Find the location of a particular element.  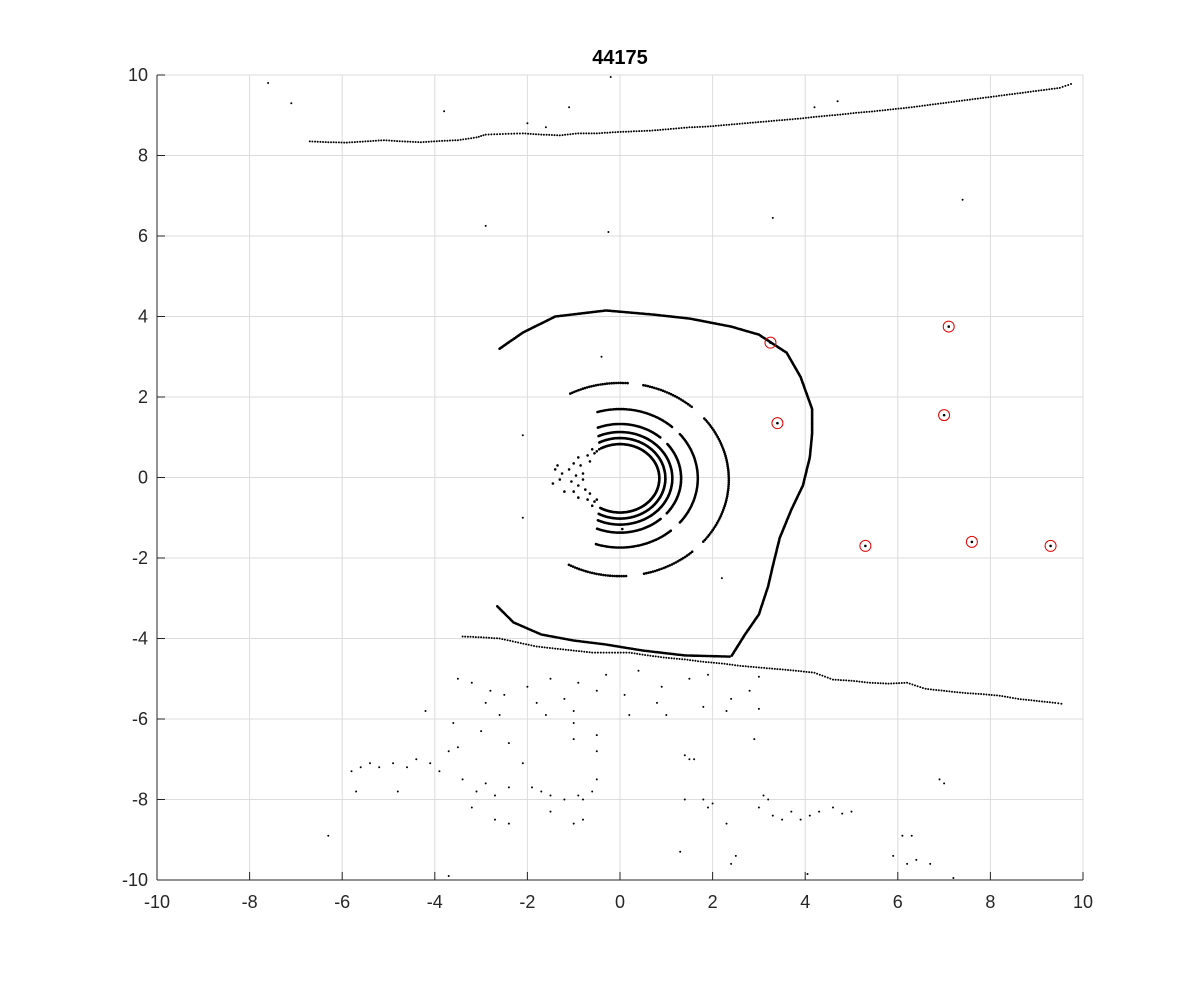

cluster-point is located at coordinates (560, 479).